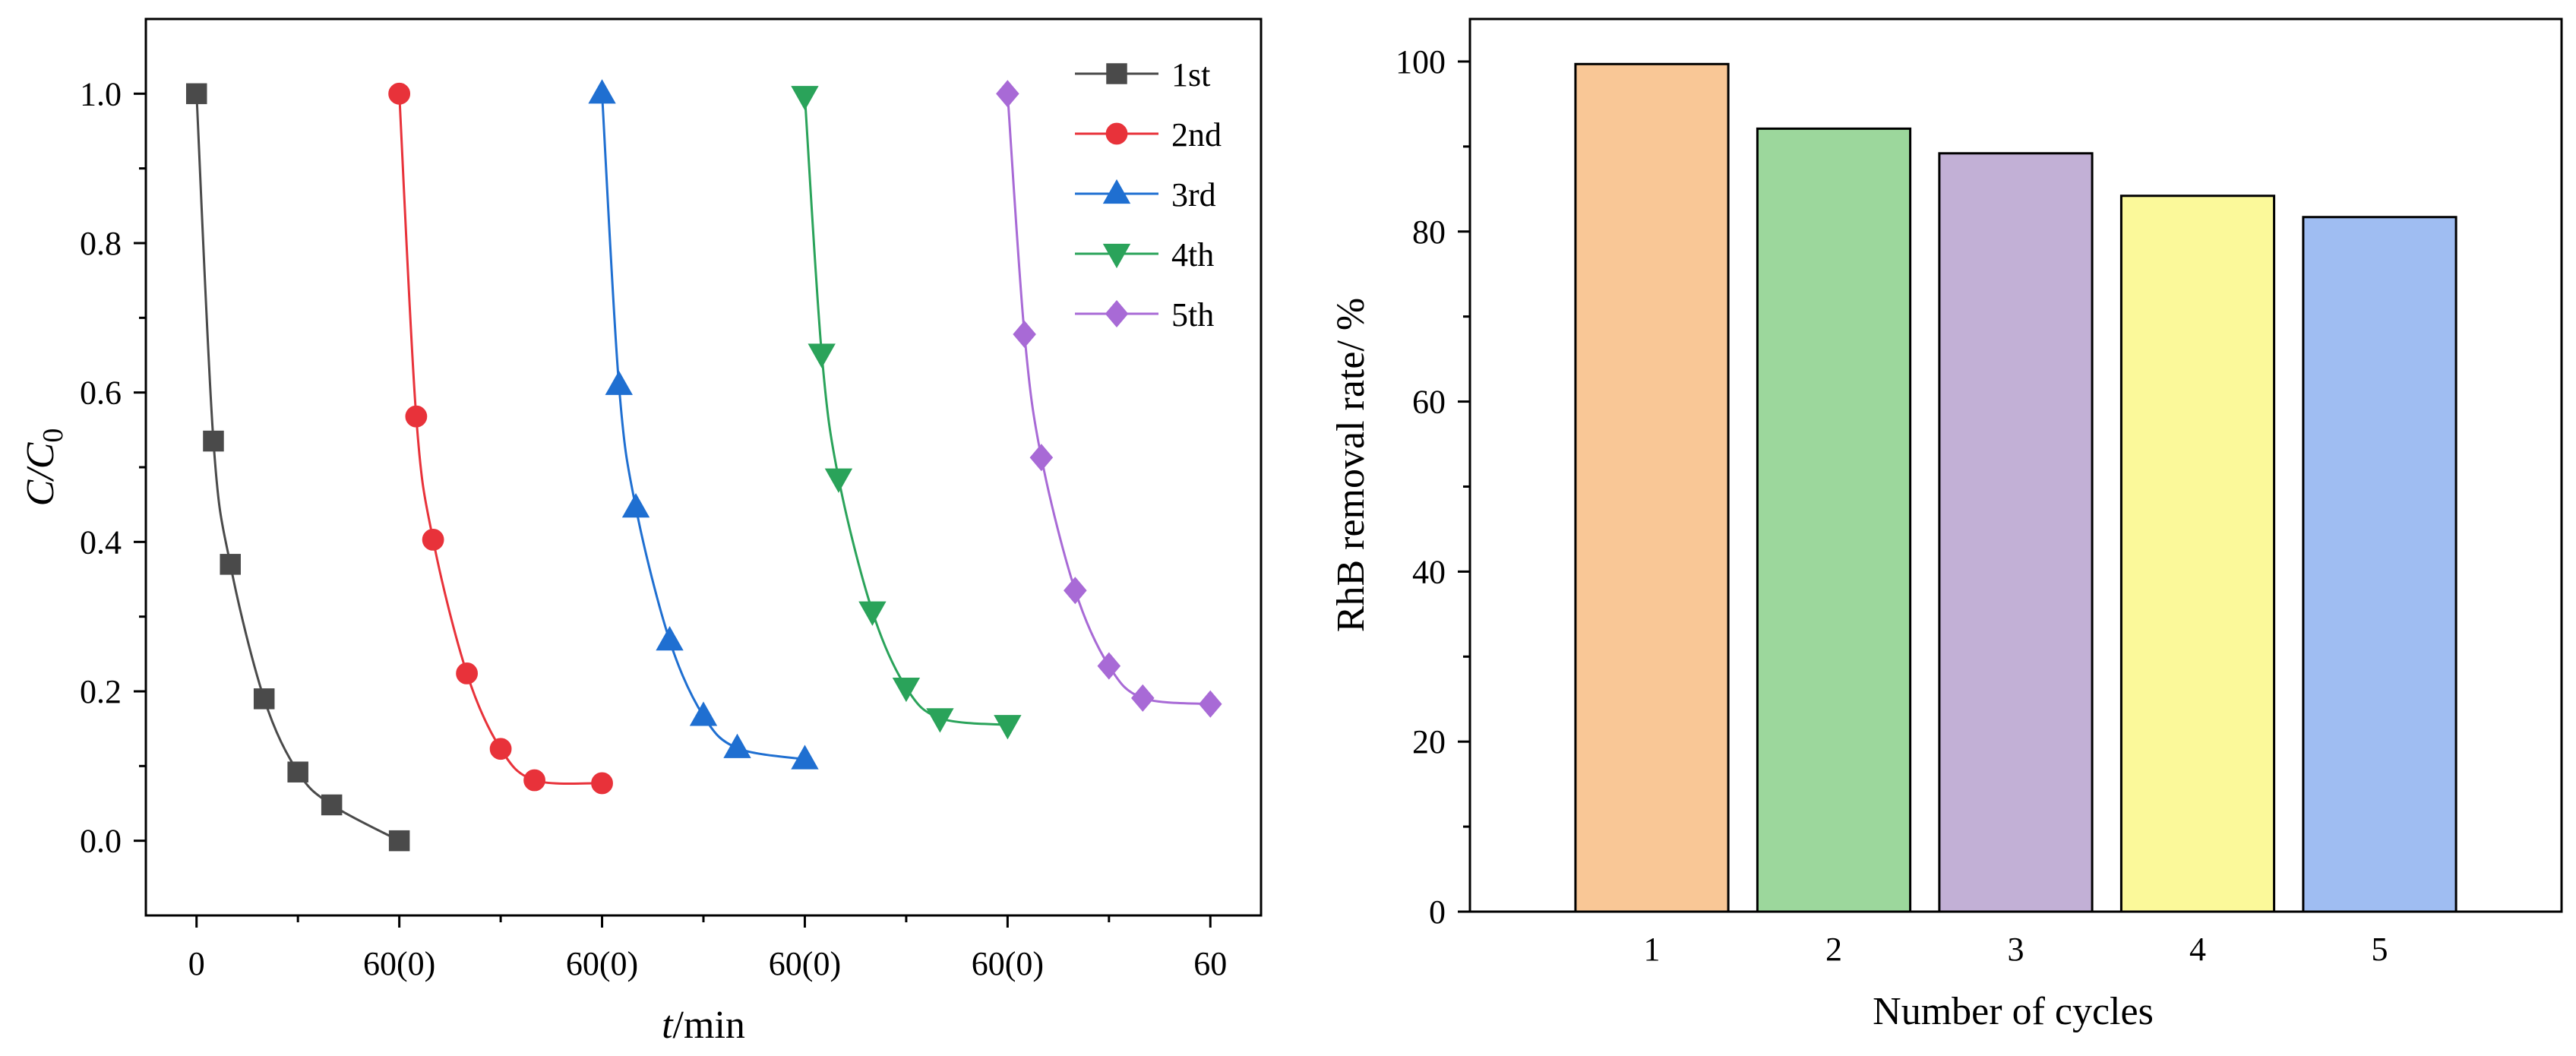 The width and height of the screenshot is (2576, 1056). Describe the element at coordinates (1652, 950) in the screenshot. I see `right-x-tick-label: 1` at that location.